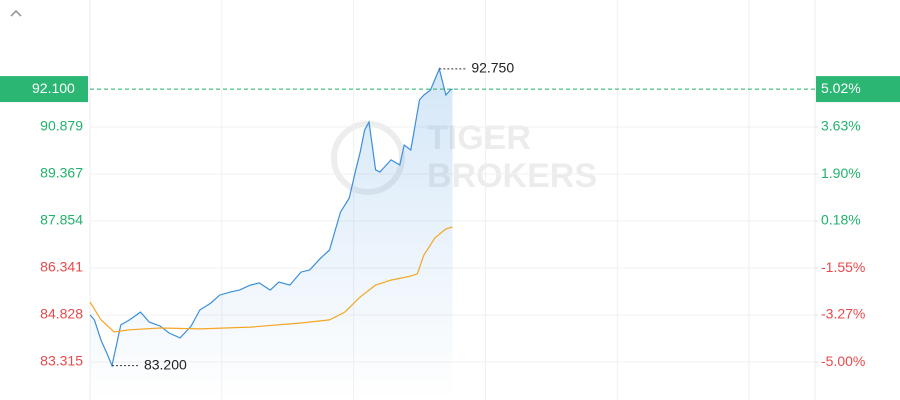  Describe the element at coordinates (61, 267) in the screenshot. I see `y-tick-label: 86.341` at that location.